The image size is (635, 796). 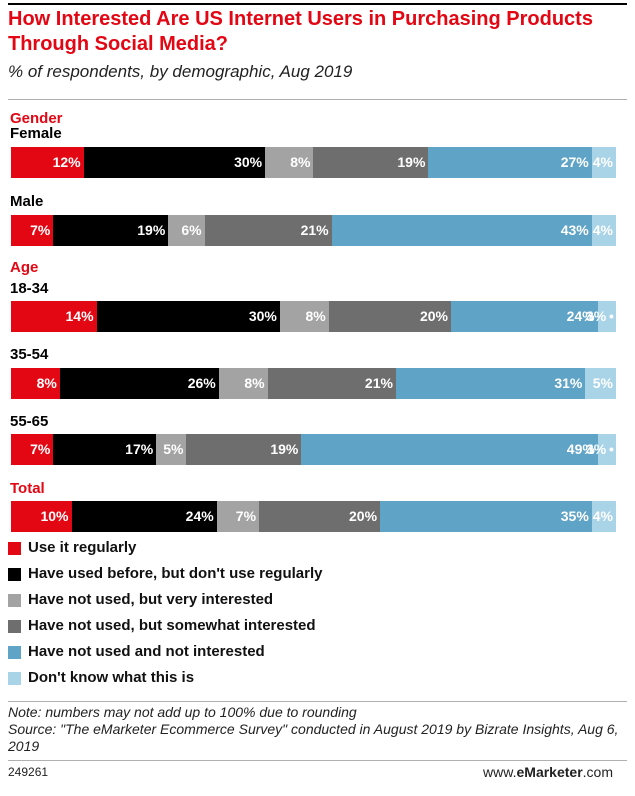 What do you see at coordinates (47, 162) in the screenshot?
I see `bar-segment: 12%` at bounding box center [47, 162].